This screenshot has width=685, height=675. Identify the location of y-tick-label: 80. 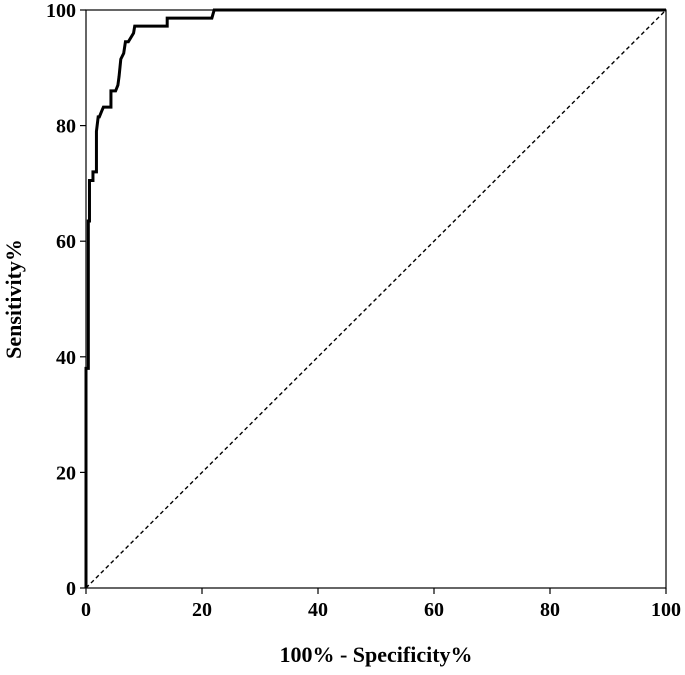
(66, 127).